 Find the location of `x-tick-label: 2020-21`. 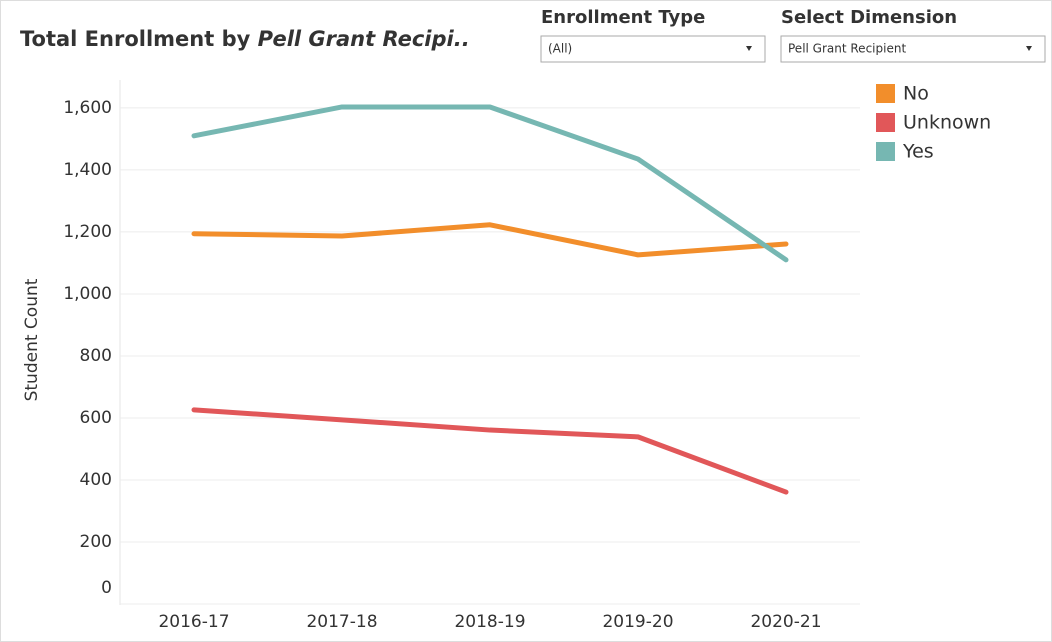

x-tick-label: 2020-21 is located at coordinates (785, 622).